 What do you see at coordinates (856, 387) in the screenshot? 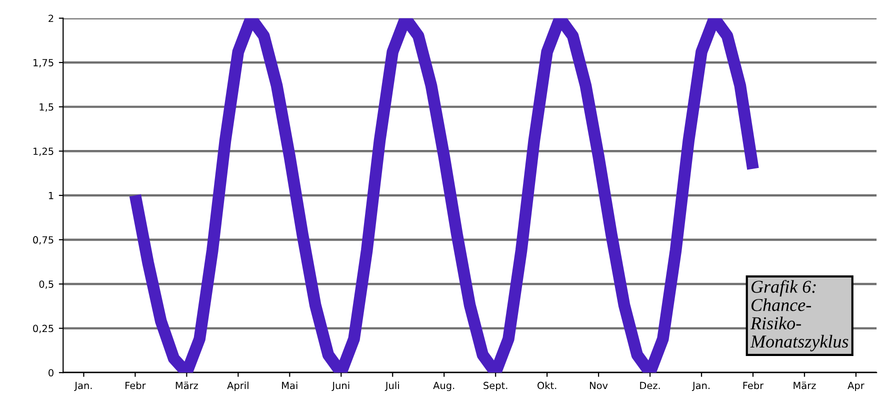
I see `x-tick-label: Apr` at bounding box center [856, 387].